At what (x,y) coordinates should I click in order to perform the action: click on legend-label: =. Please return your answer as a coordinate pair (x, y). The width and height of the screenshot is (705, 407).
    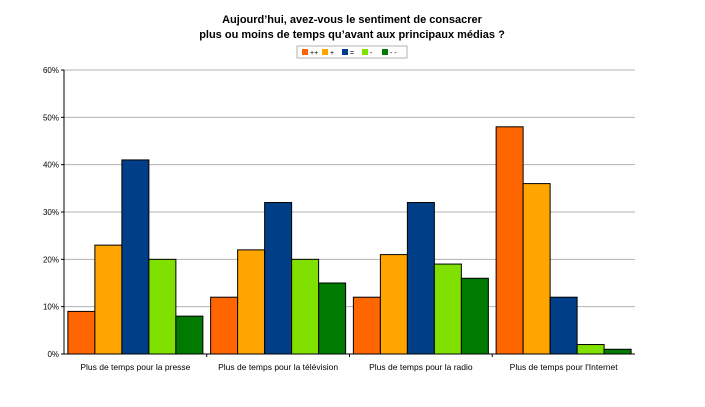
    Looking at the image, I should click on (352, 53).